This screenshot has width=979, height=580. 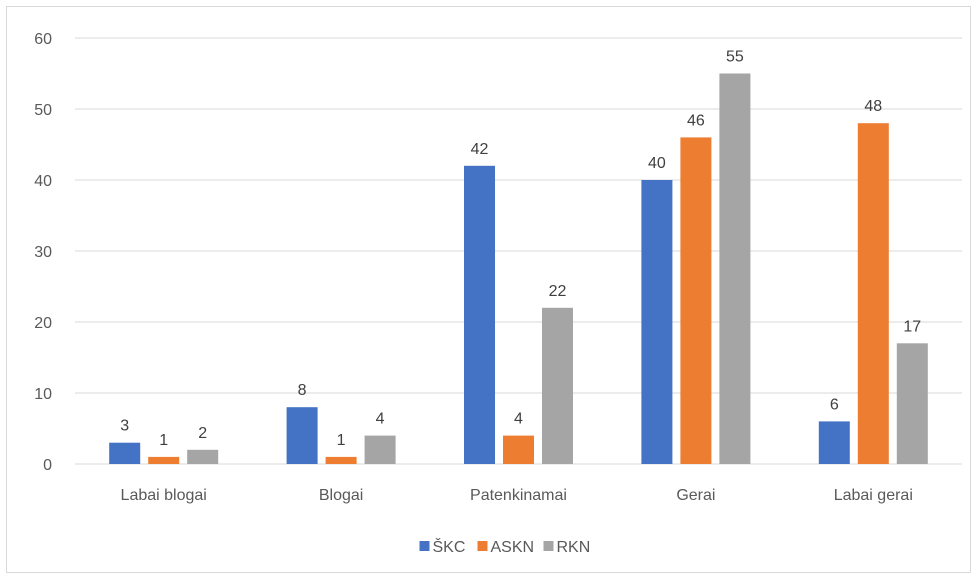 What do you see at coordinates (912, 326) in the screenshot?
I see `data-label: 17` at bounding box center [912, 326].